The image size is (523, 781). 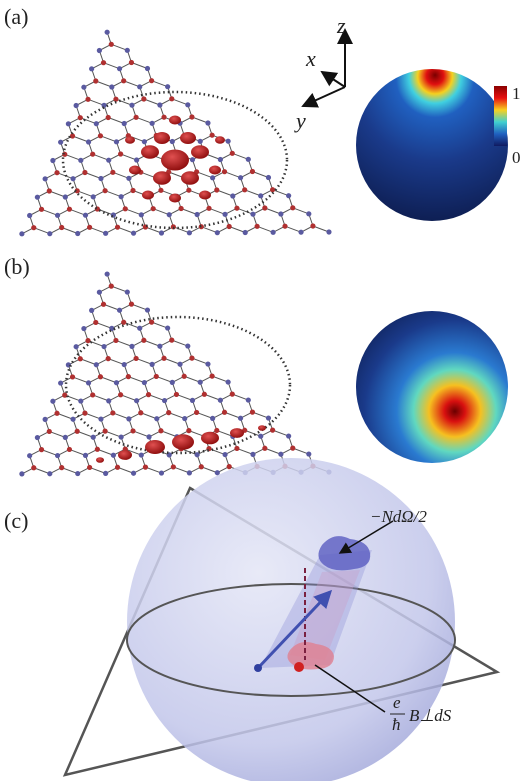 What do you see at coordinates (294, 629) in the screenshot?
I see `spin-vector` at bounding box center [294, 629].